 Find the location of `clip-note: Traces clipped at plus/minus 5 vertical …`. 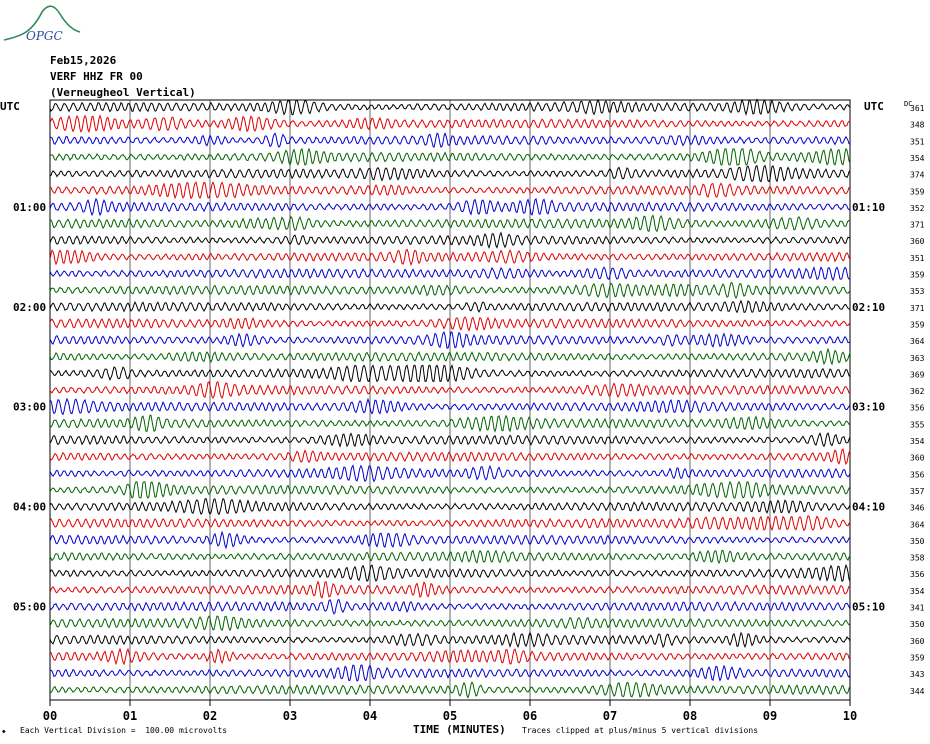

clip-note: Traces clipped at plus/minus 5 vertical … is located at coordinates (640, 730).